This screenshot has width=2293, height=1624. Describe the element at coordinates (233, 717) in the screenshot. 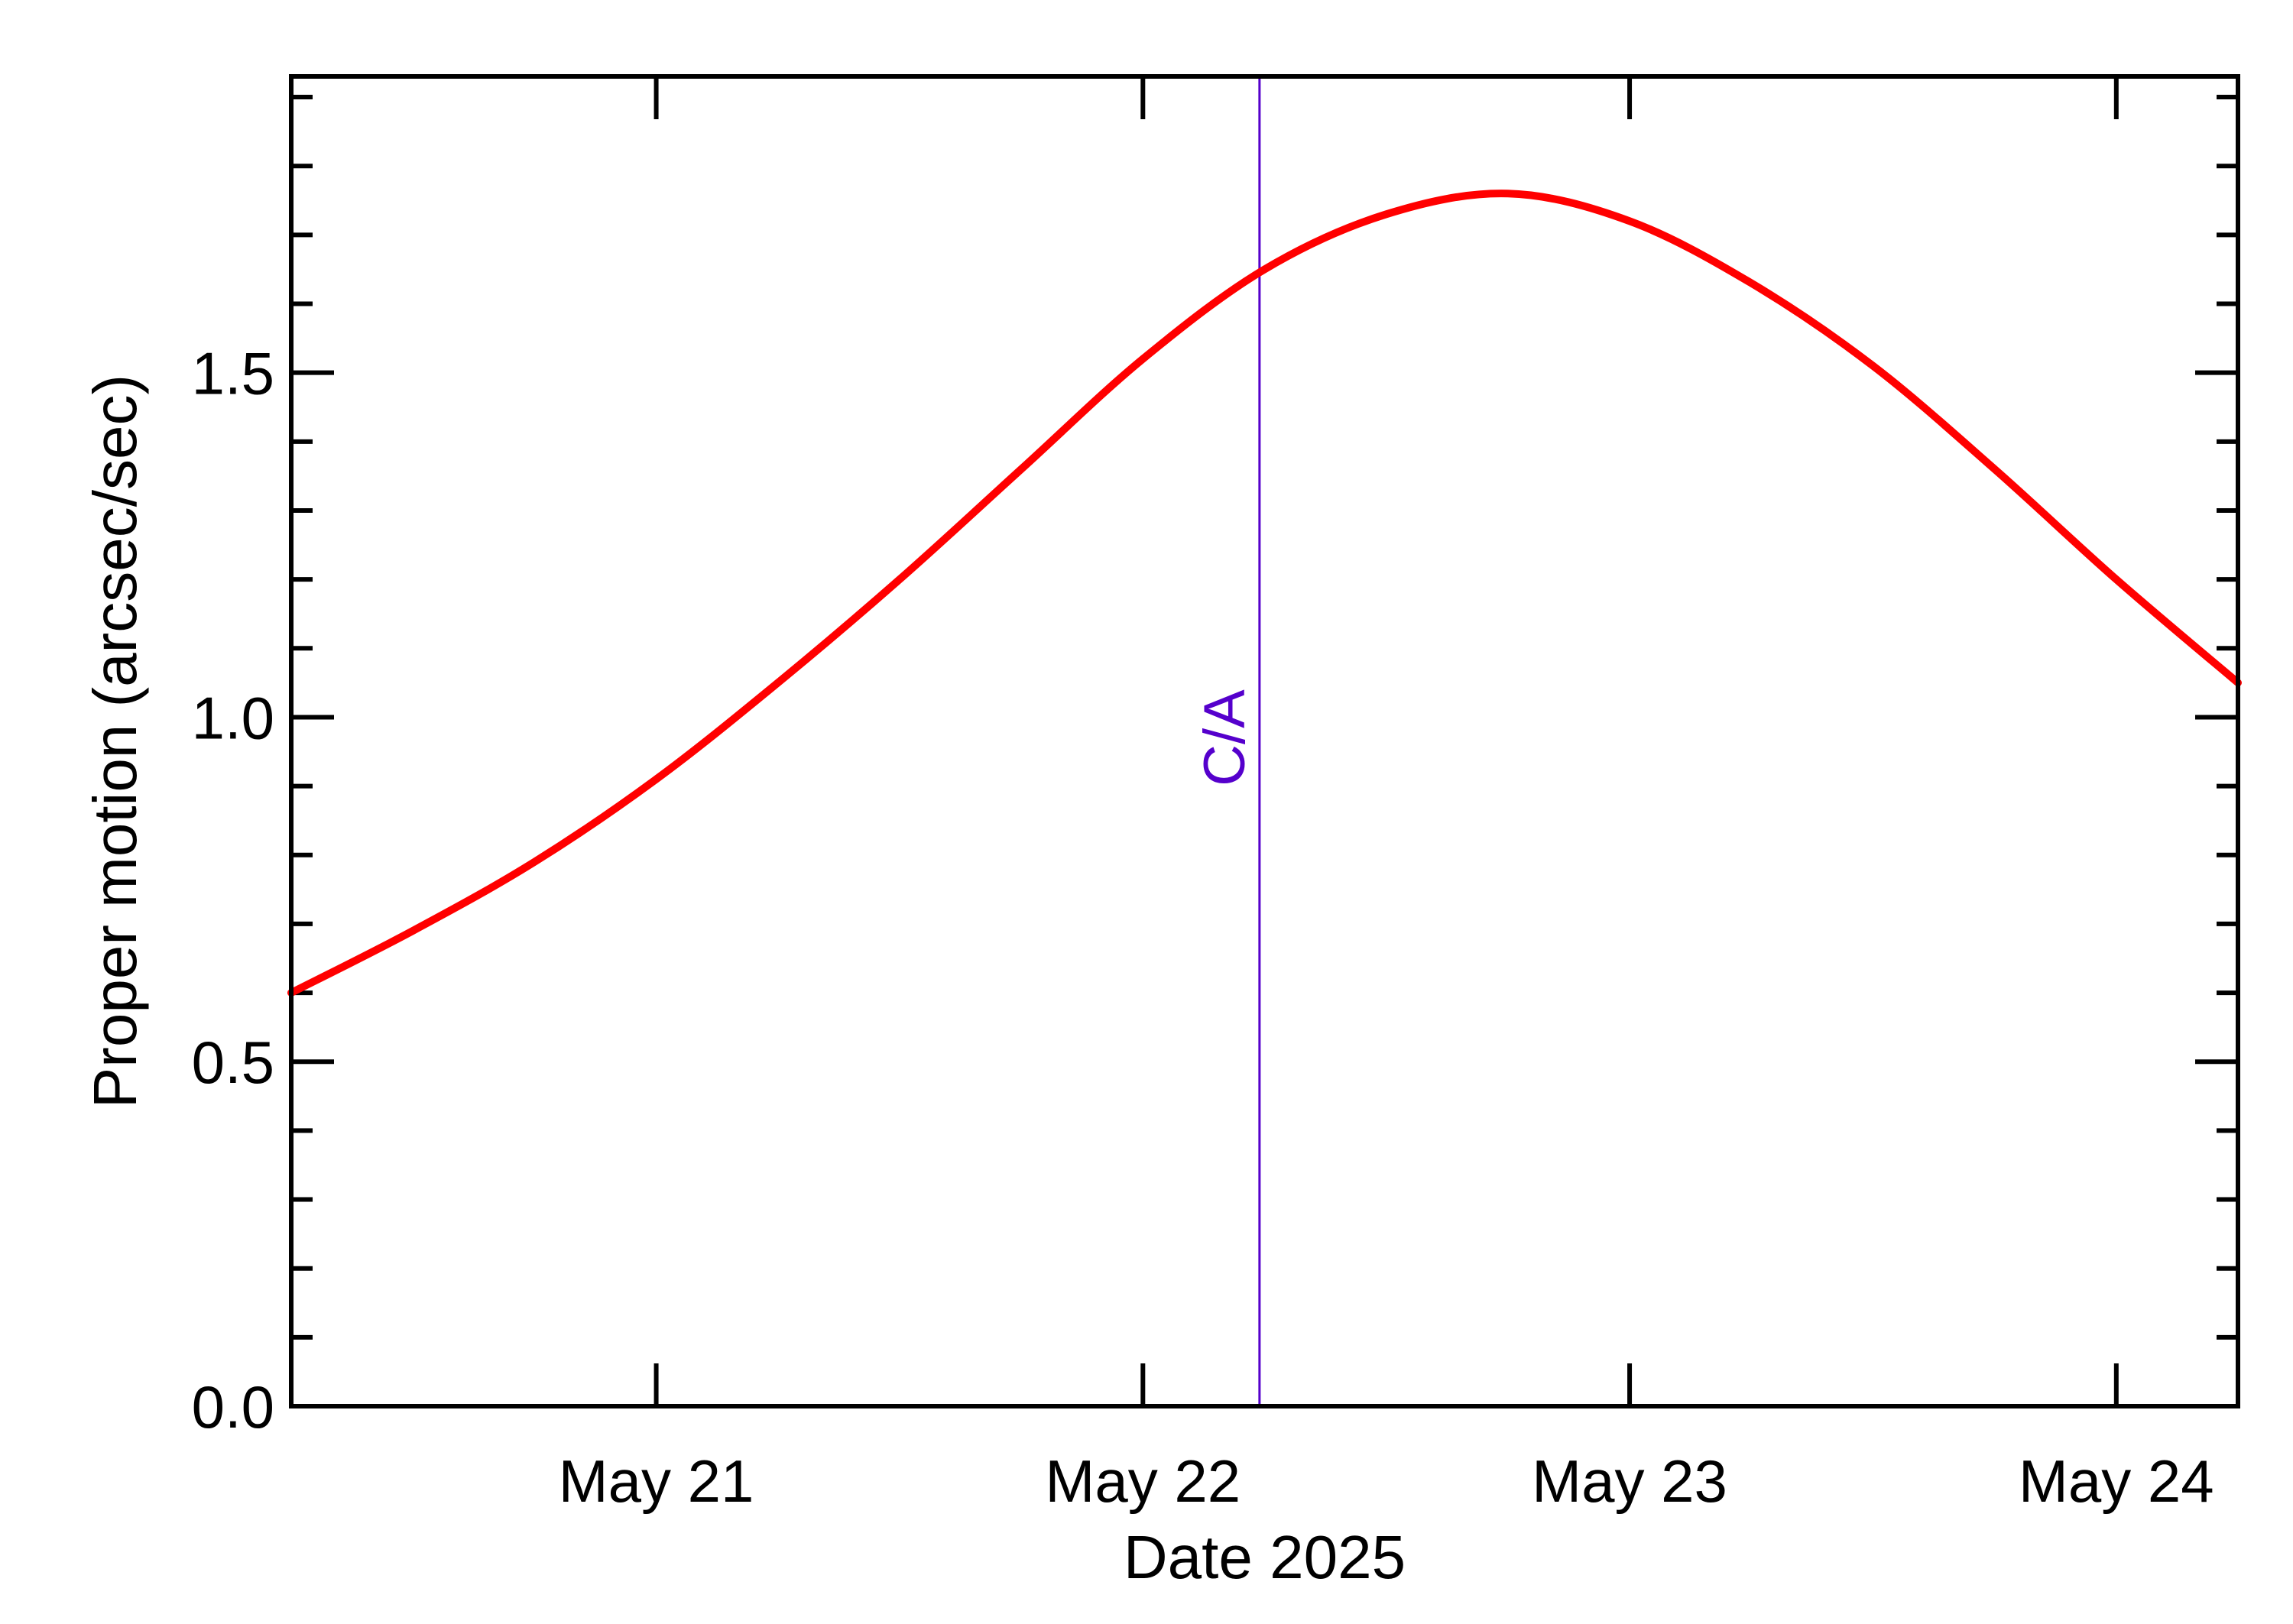

I see `y-tick-label: 1.0` at that location.